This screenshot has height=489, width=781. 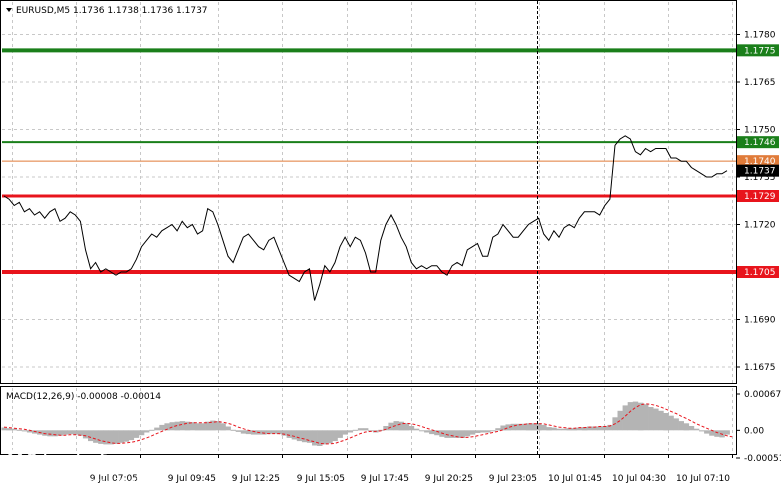 What do you see at coordinates (256, 479) in the screenshot?
I see `x-tick-label: 9 Jul 12:25` at bounding box center [256, 479].